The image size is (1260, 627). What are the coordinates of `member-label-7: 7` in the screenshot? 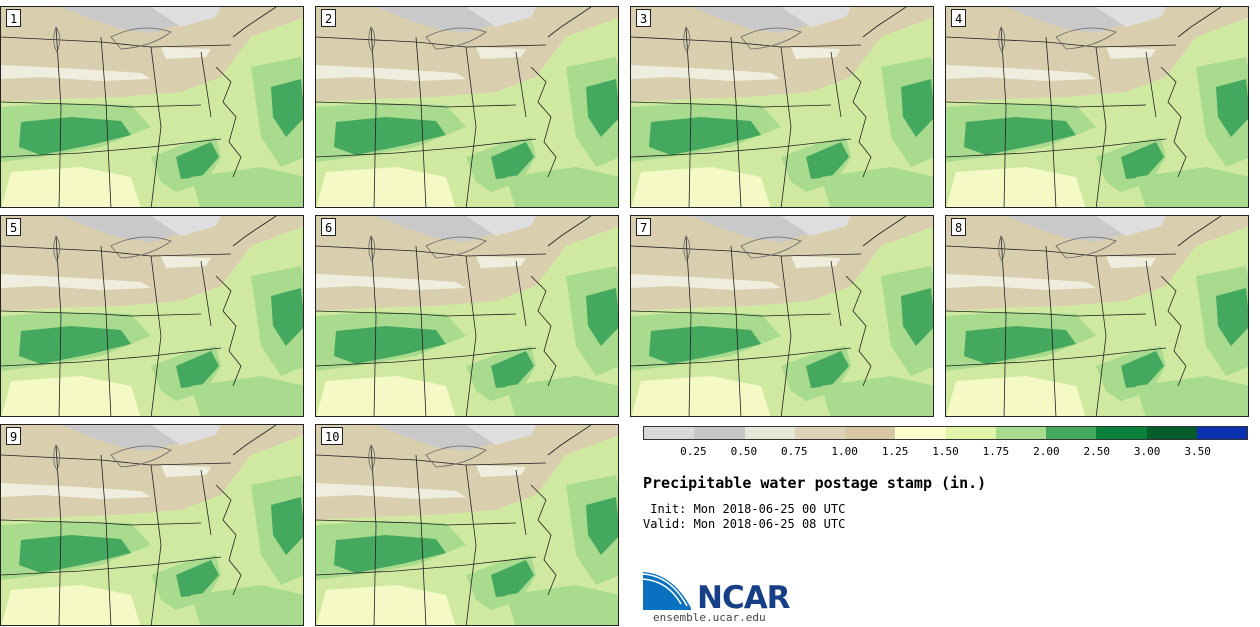 It's located at (644, 227).